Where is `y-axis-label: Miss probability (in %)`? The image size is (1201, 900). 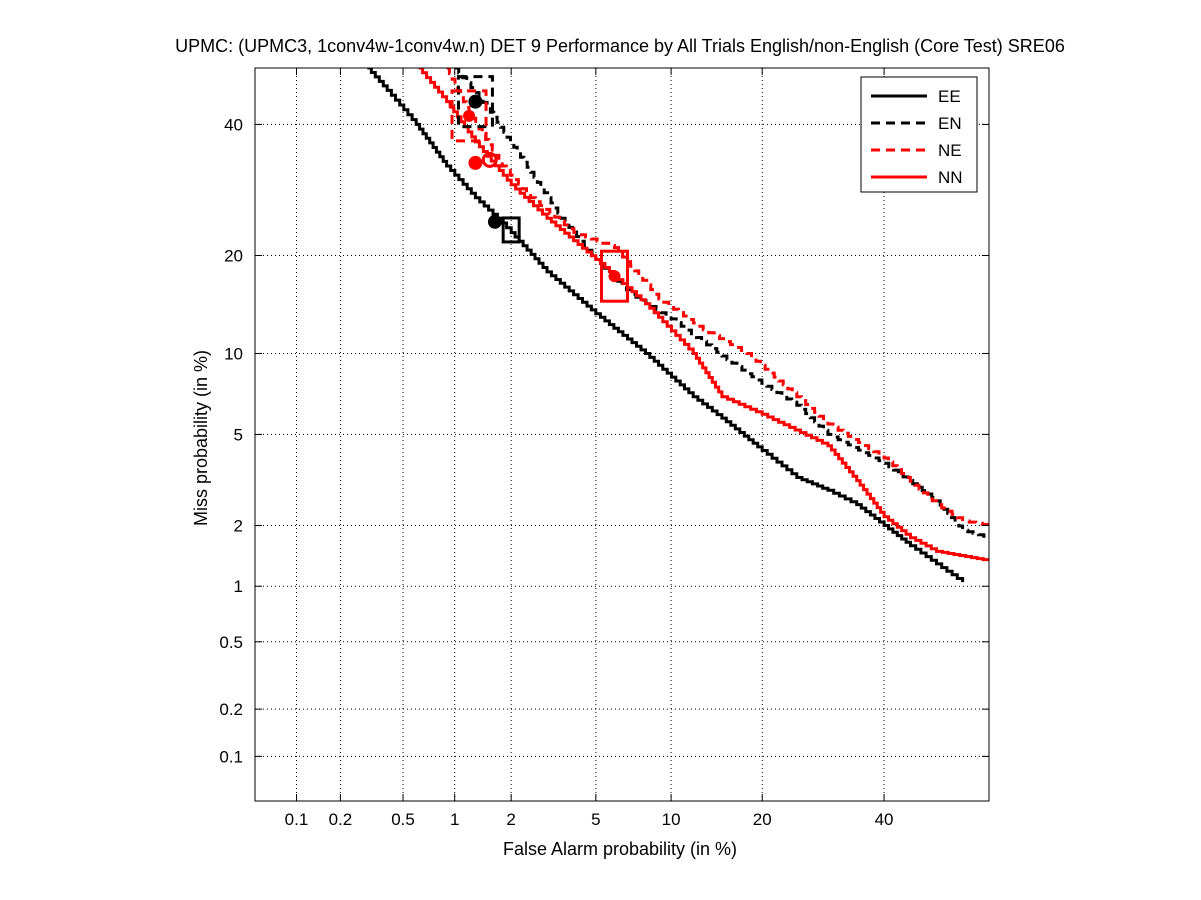 y-axis-label: Miss probability (in %) is located at coordinates (201, 438).